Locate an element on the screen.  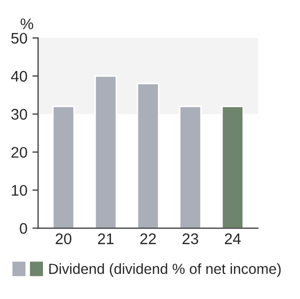
y-tick-label: 0 is located at coordinates (24, 228).